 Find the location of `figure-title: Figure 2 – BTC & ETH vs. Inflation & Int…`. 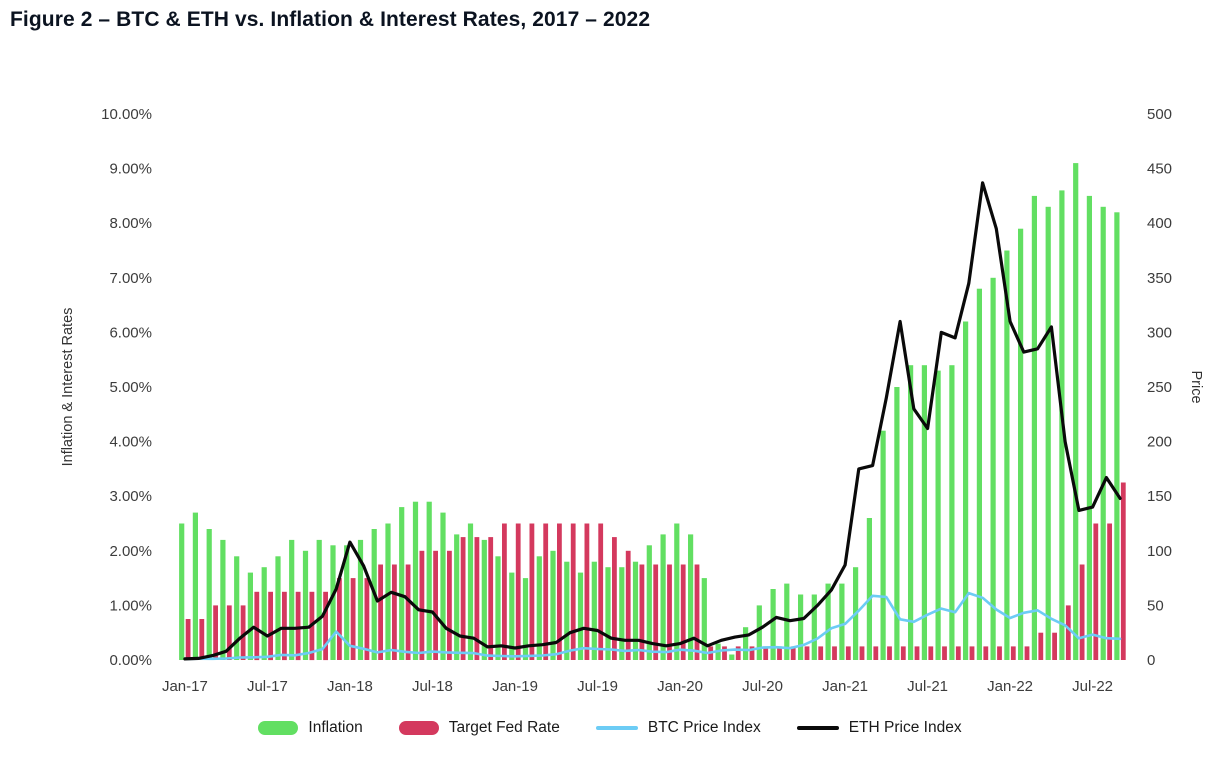

figure-title: Figure 2 – BTC & ETH vs. Inflation & Int… is located at coordinates (330, 19).